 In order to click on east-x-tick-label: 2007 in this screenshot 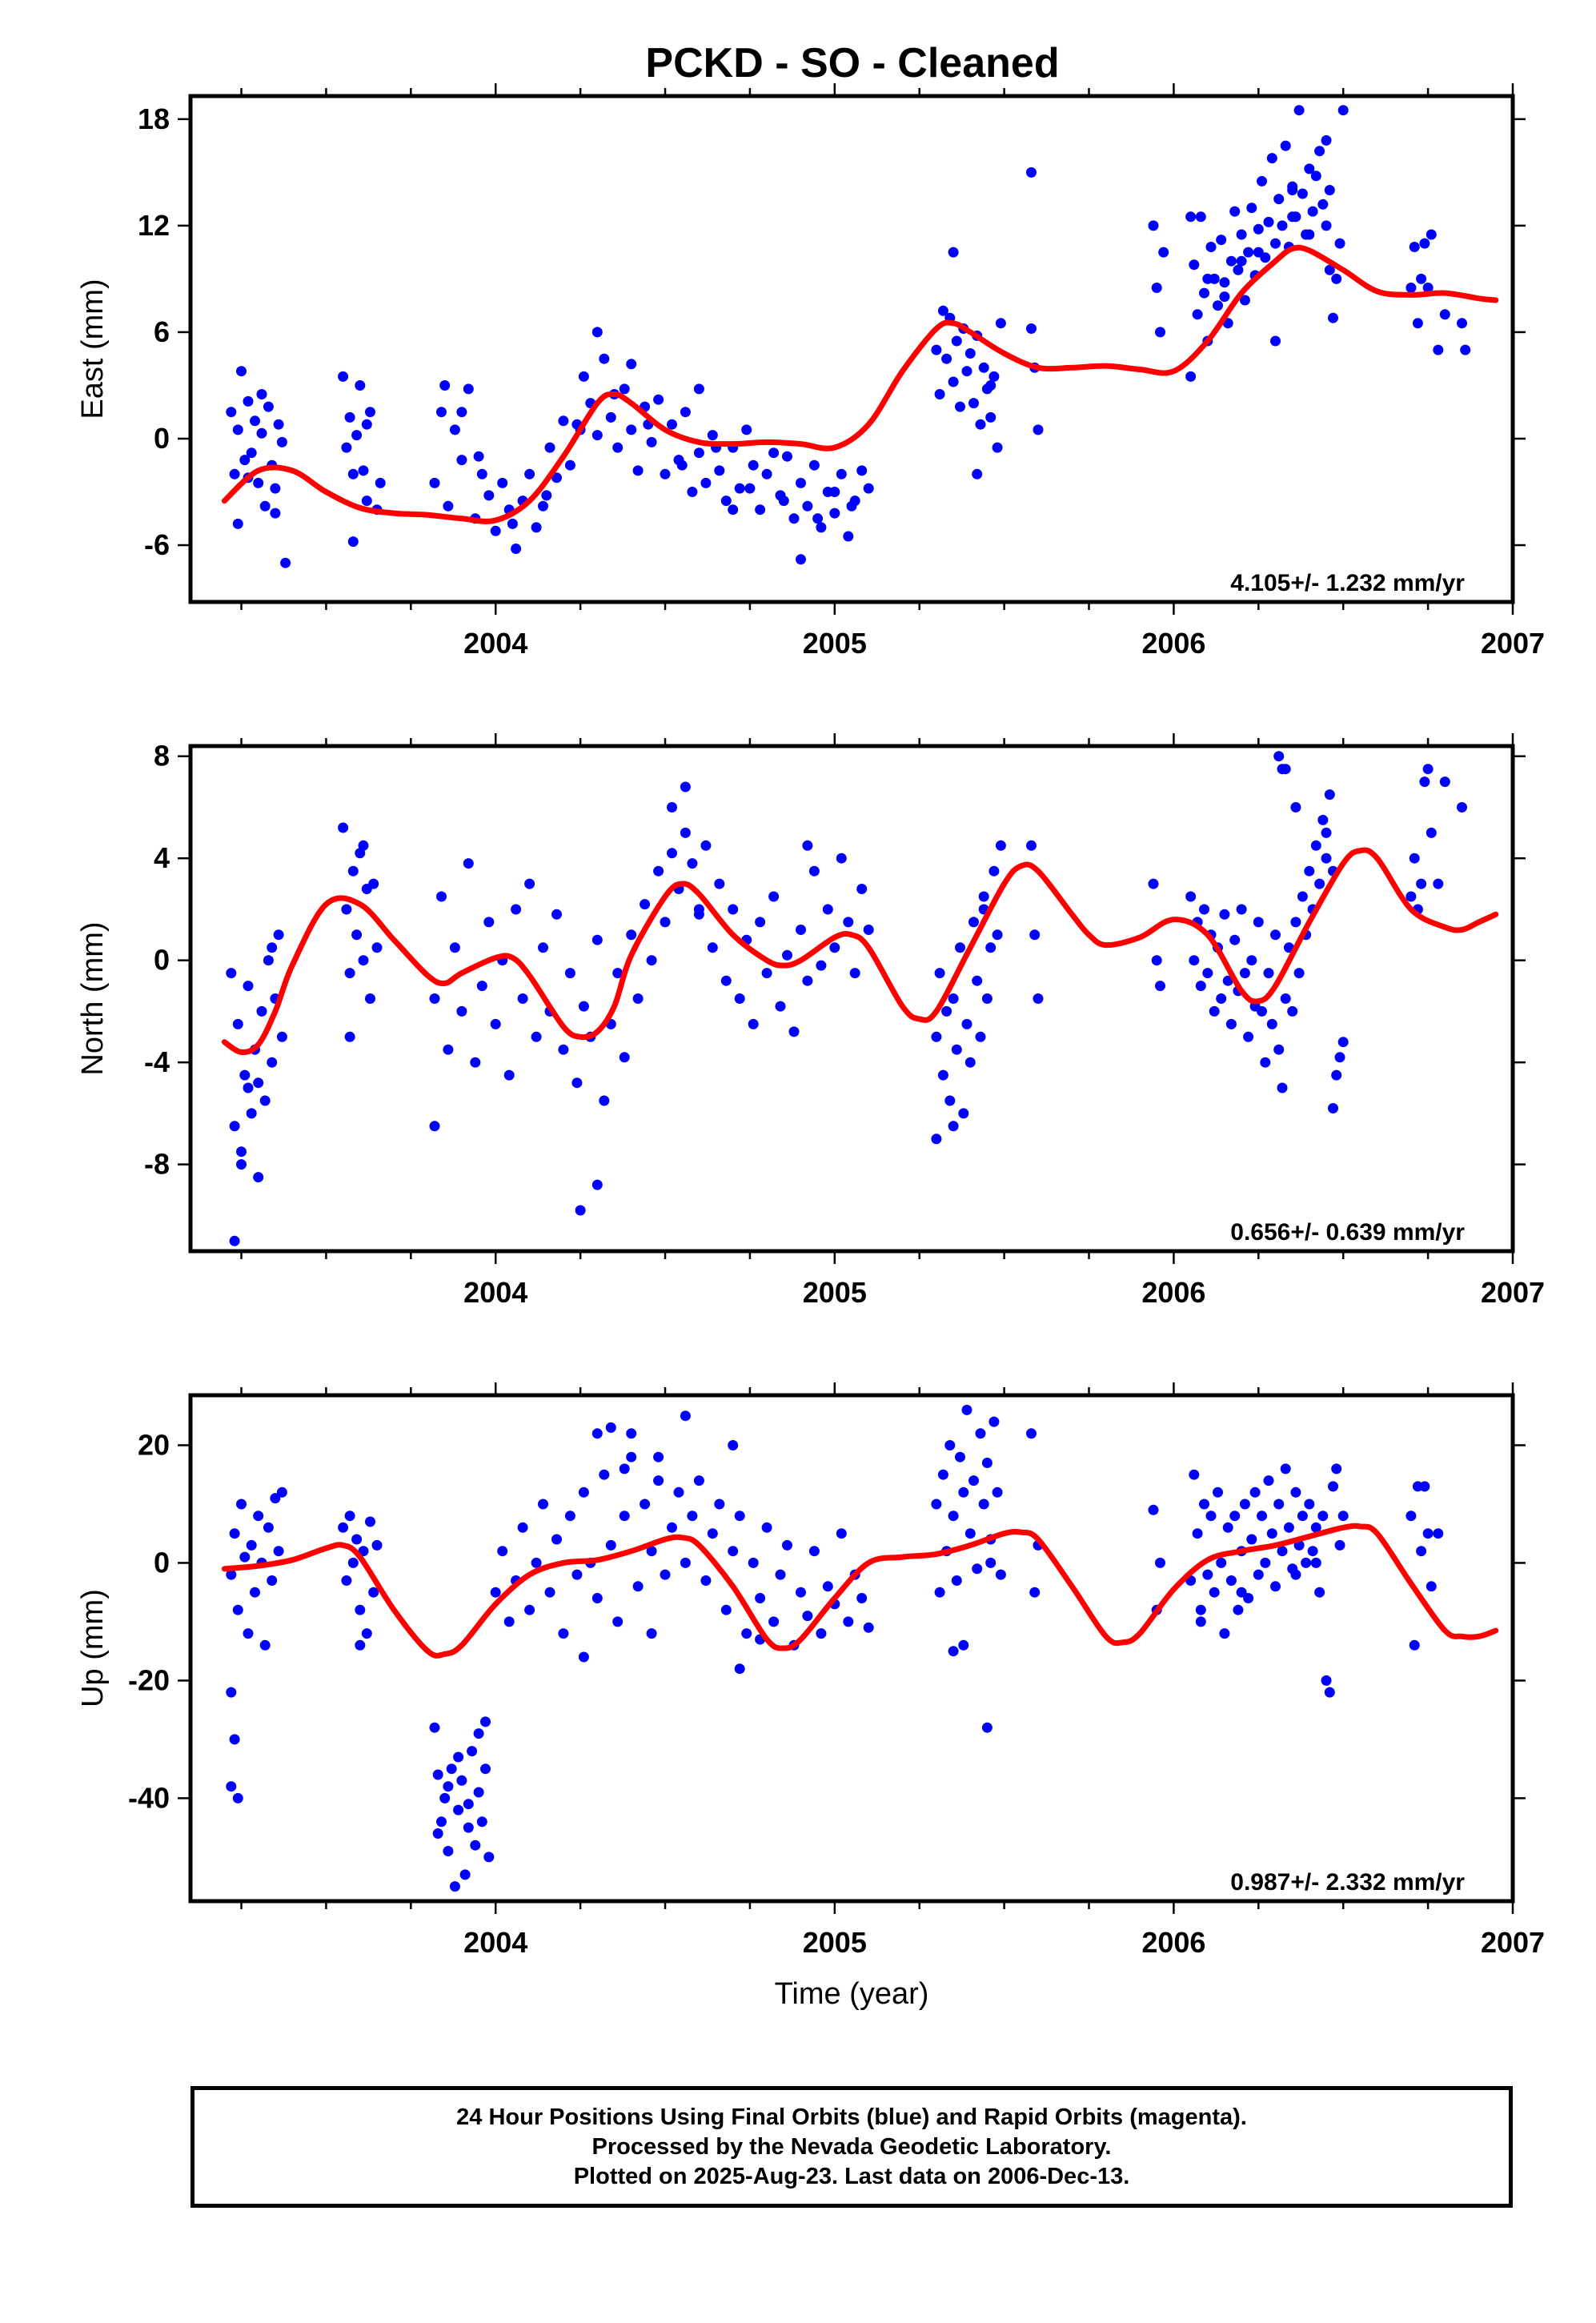, I will do `click(1513, 643)`.